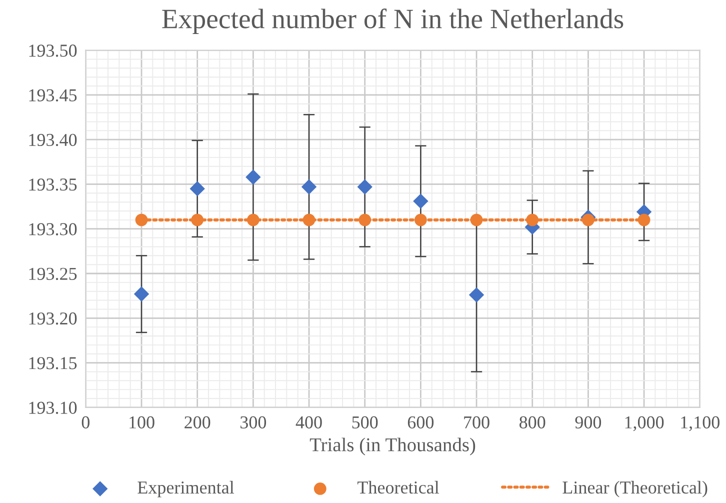  What do you see at coordinates (53, 95) in the screenshot?
I see `y-tick-label: 193.45` at bounding box center [53, 95].